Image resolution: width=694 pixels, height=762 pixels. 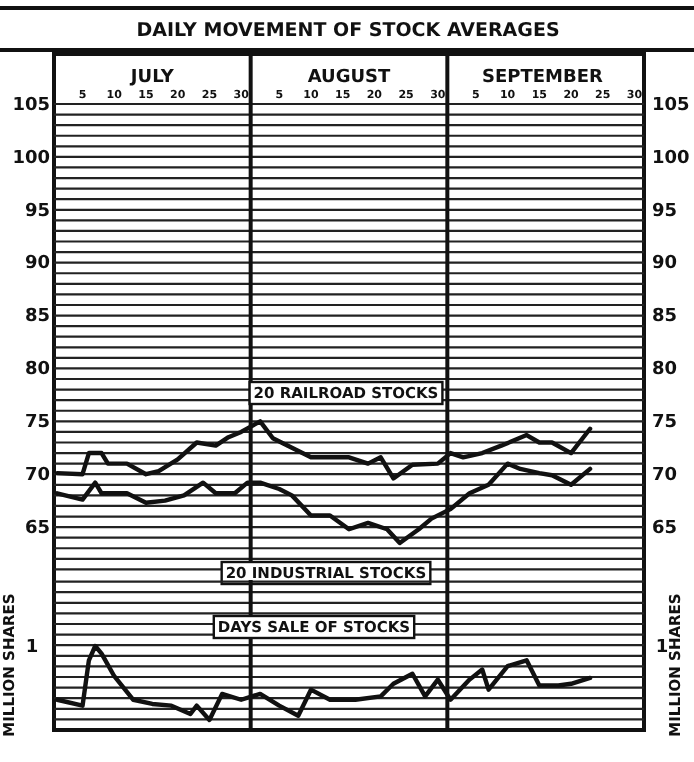 I want to click on y2-tick-label: 85, so click(x=665, y=317).